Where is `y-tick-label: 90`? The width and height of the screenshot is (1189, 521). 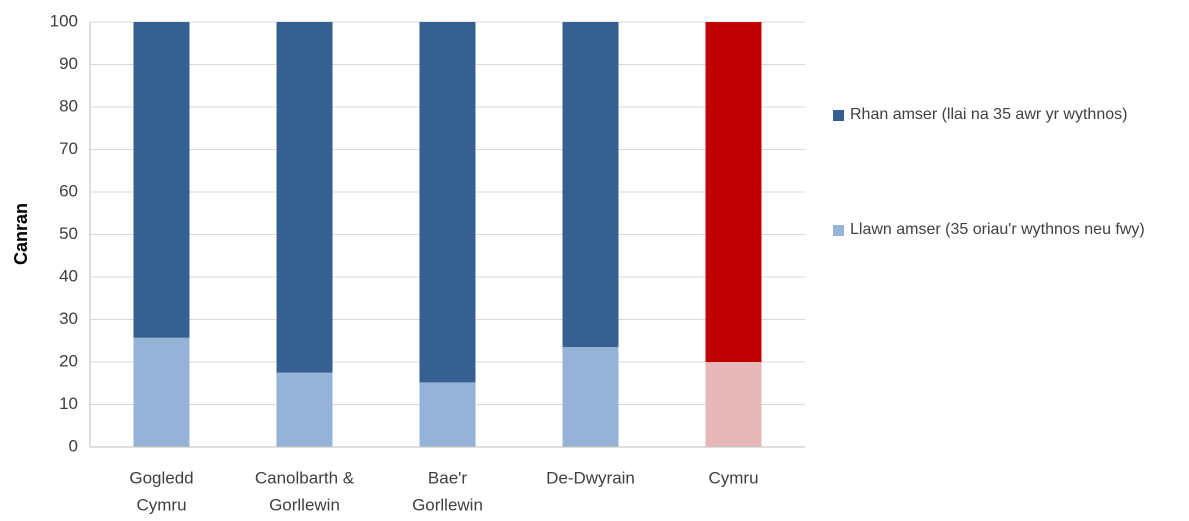
y-tick-label: 90 is located at coordinates (68, 63).